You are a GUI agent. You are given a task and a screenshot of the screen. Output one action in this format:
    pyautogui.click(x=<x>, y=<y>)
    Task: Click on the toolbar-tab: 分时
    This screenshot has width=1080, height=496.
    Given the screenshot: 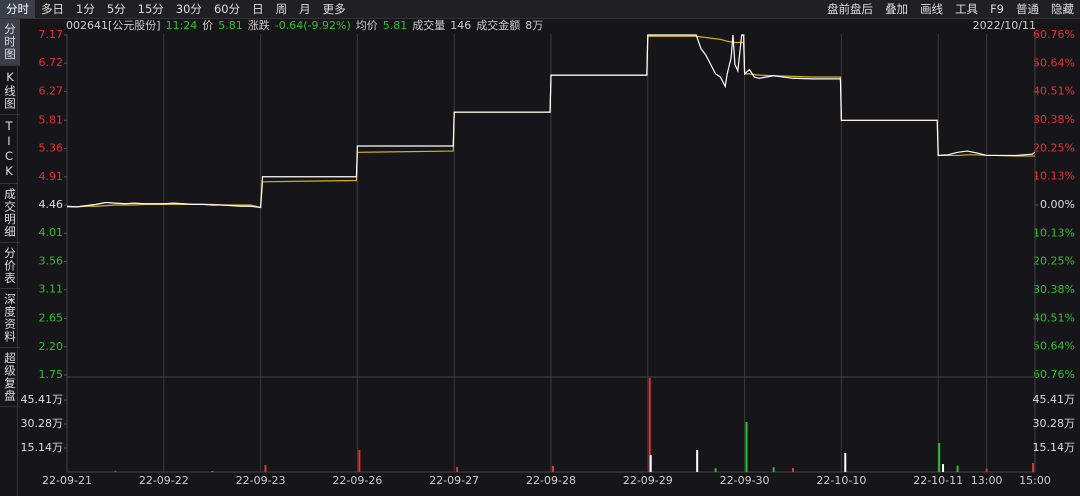 What is the action you would take?
    pyautogui.click(x=17, y=9)
    